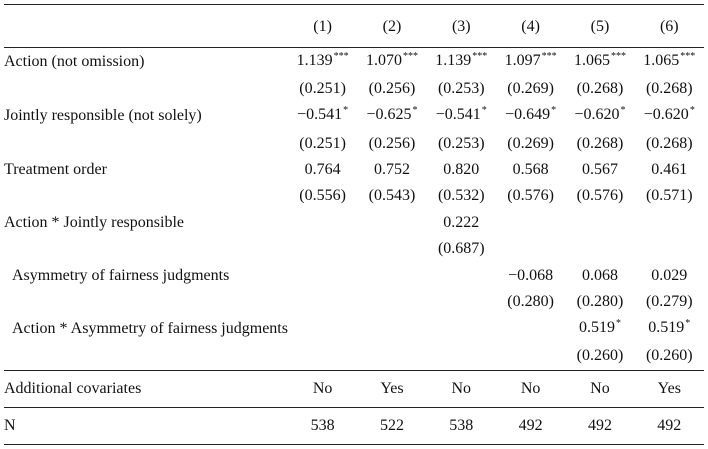  I want to click on coefficient-cell: 0.752, so click(391, 170).